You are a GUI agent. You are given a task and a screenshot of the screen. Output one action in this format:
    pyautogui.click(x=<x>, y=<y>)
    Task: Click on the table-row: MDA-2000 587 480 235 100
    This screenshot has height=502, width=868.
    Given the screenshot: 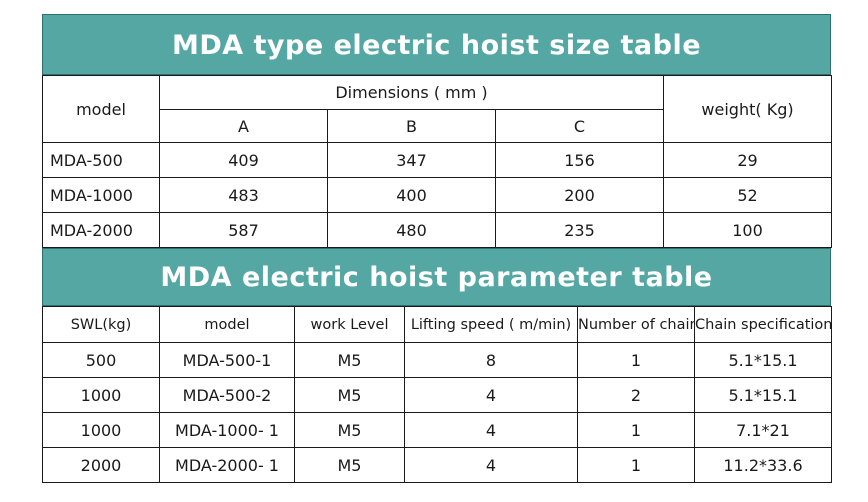 What is the action you would take?
    pyautogui.click(x=437, y=230)
    